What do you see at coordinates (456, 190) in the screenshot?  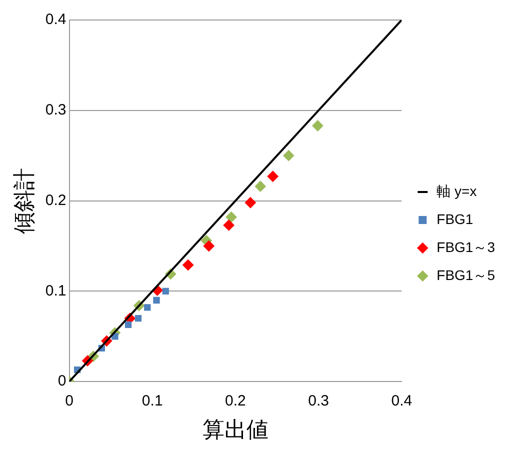 I see `legend-label: 軸 y=x` at bounding box center [456, 190].